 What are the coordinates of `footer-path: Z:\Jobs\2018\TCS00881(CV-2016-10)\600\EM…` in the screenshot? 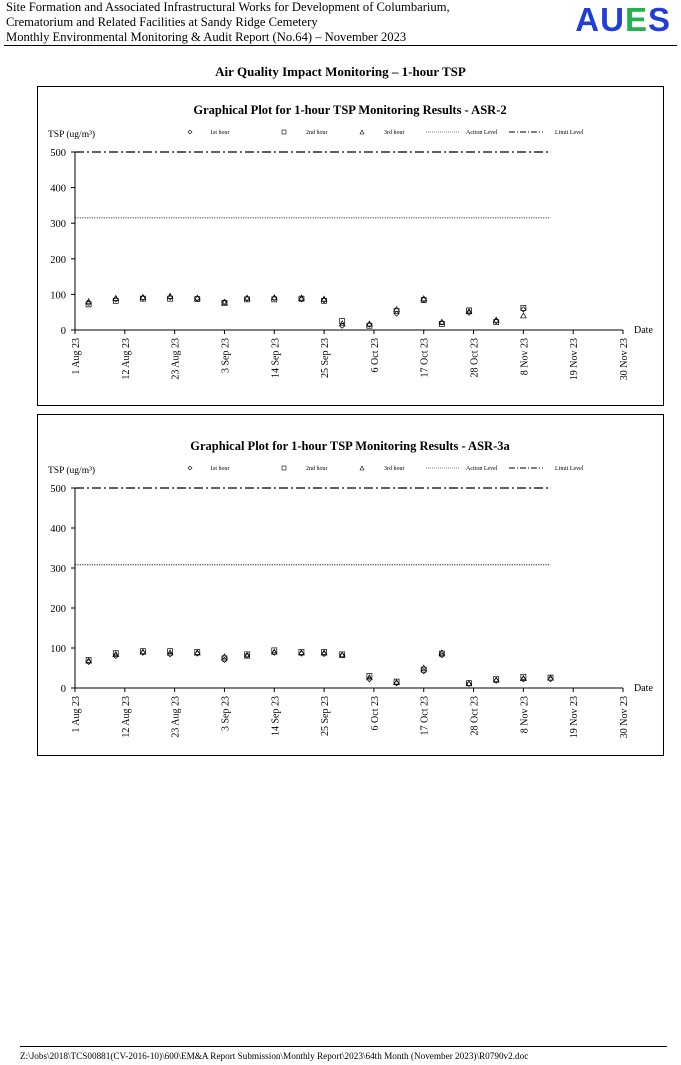 It's located at (274, 1056).